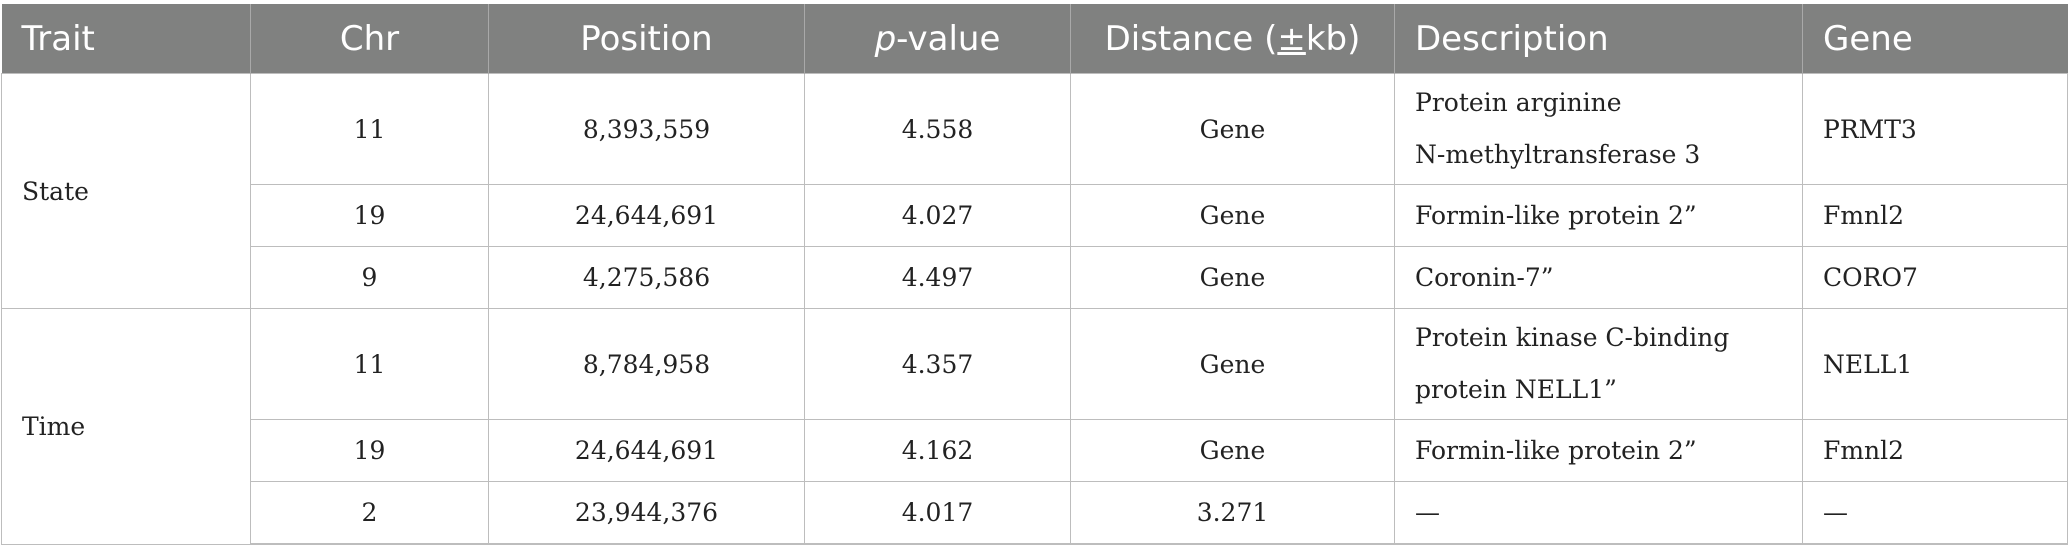 The image size is (2068, 560). What do you see at coordinates (1935, 364) in the screenshot?
I see `gene-cell: NELL1` at bounding box center [1935, 364].